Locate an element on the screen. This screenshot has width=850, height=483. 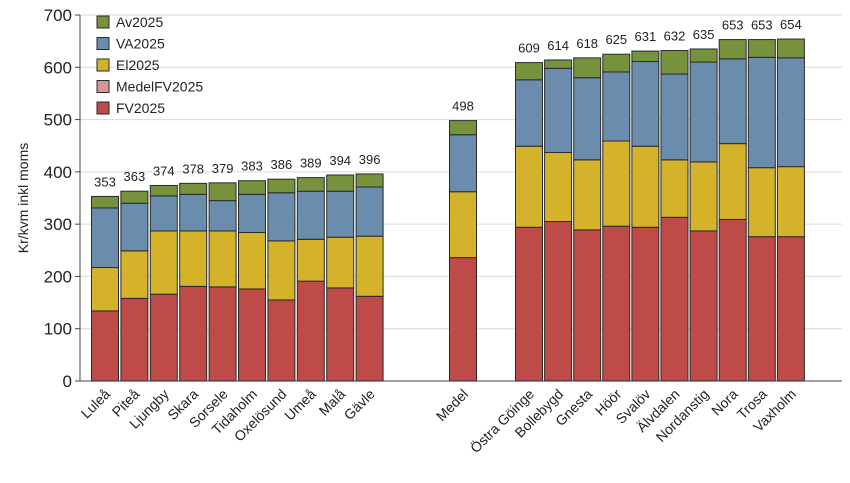
bar-stack: 635 is located at coordinates (703, 204).